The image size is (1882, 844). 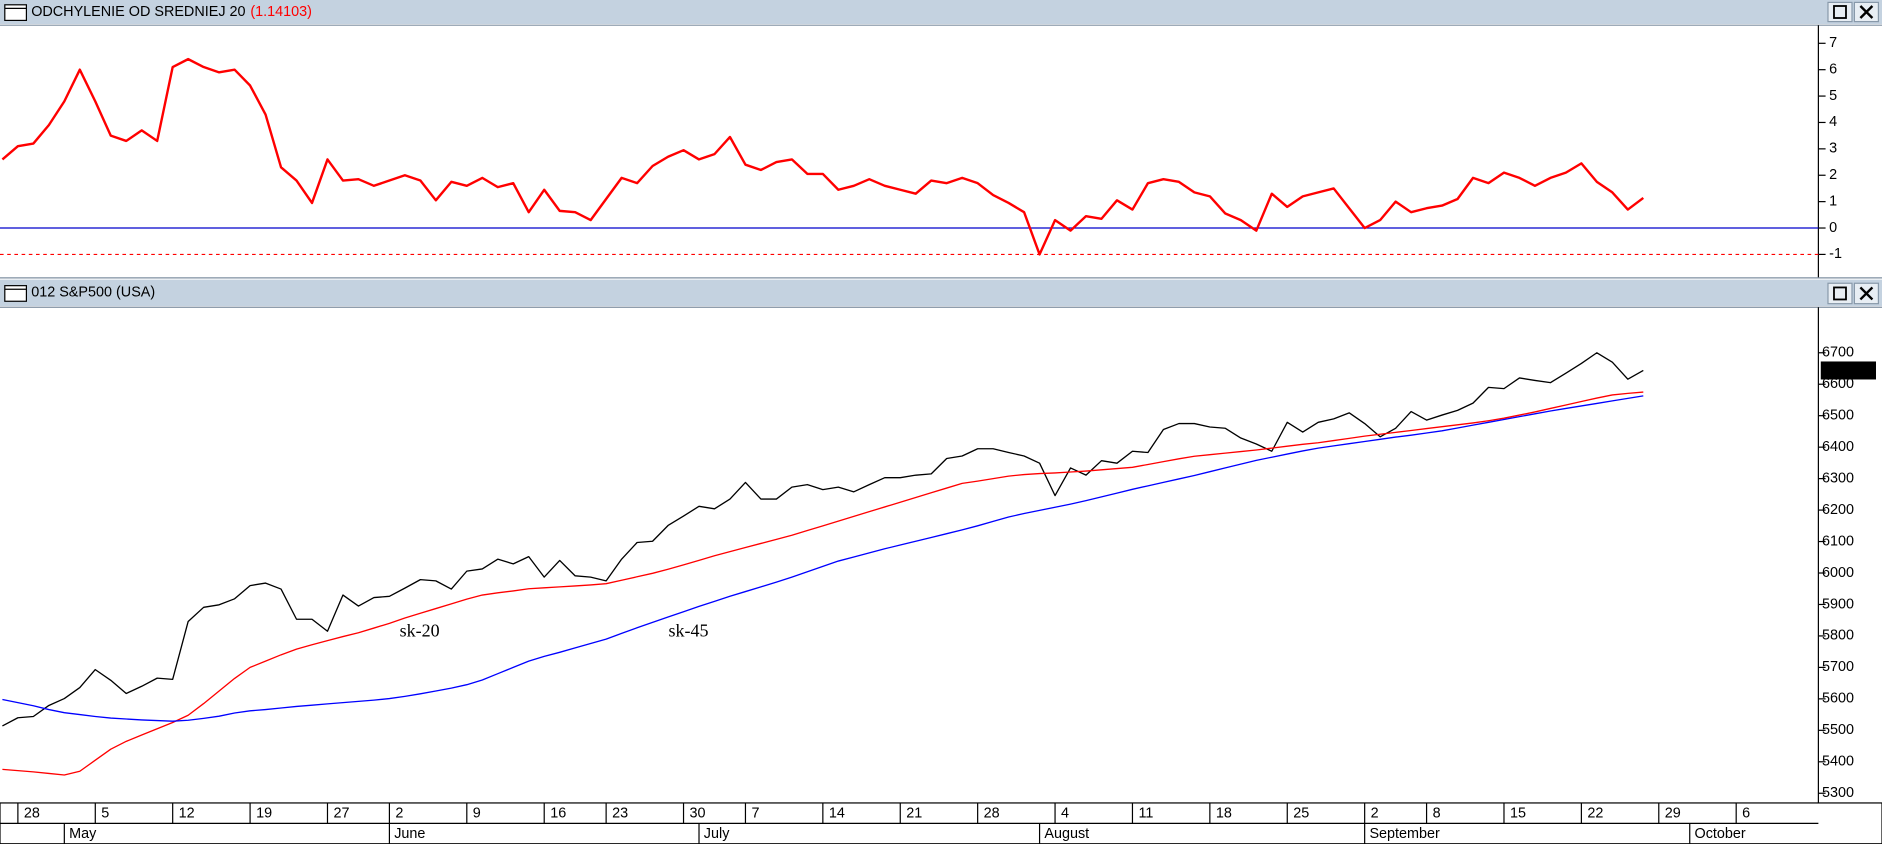 What do you see at coordinates (1838, 699) in the screenshot?
I see `y-tick-label: 5600` at bounding box center [1838, 699].